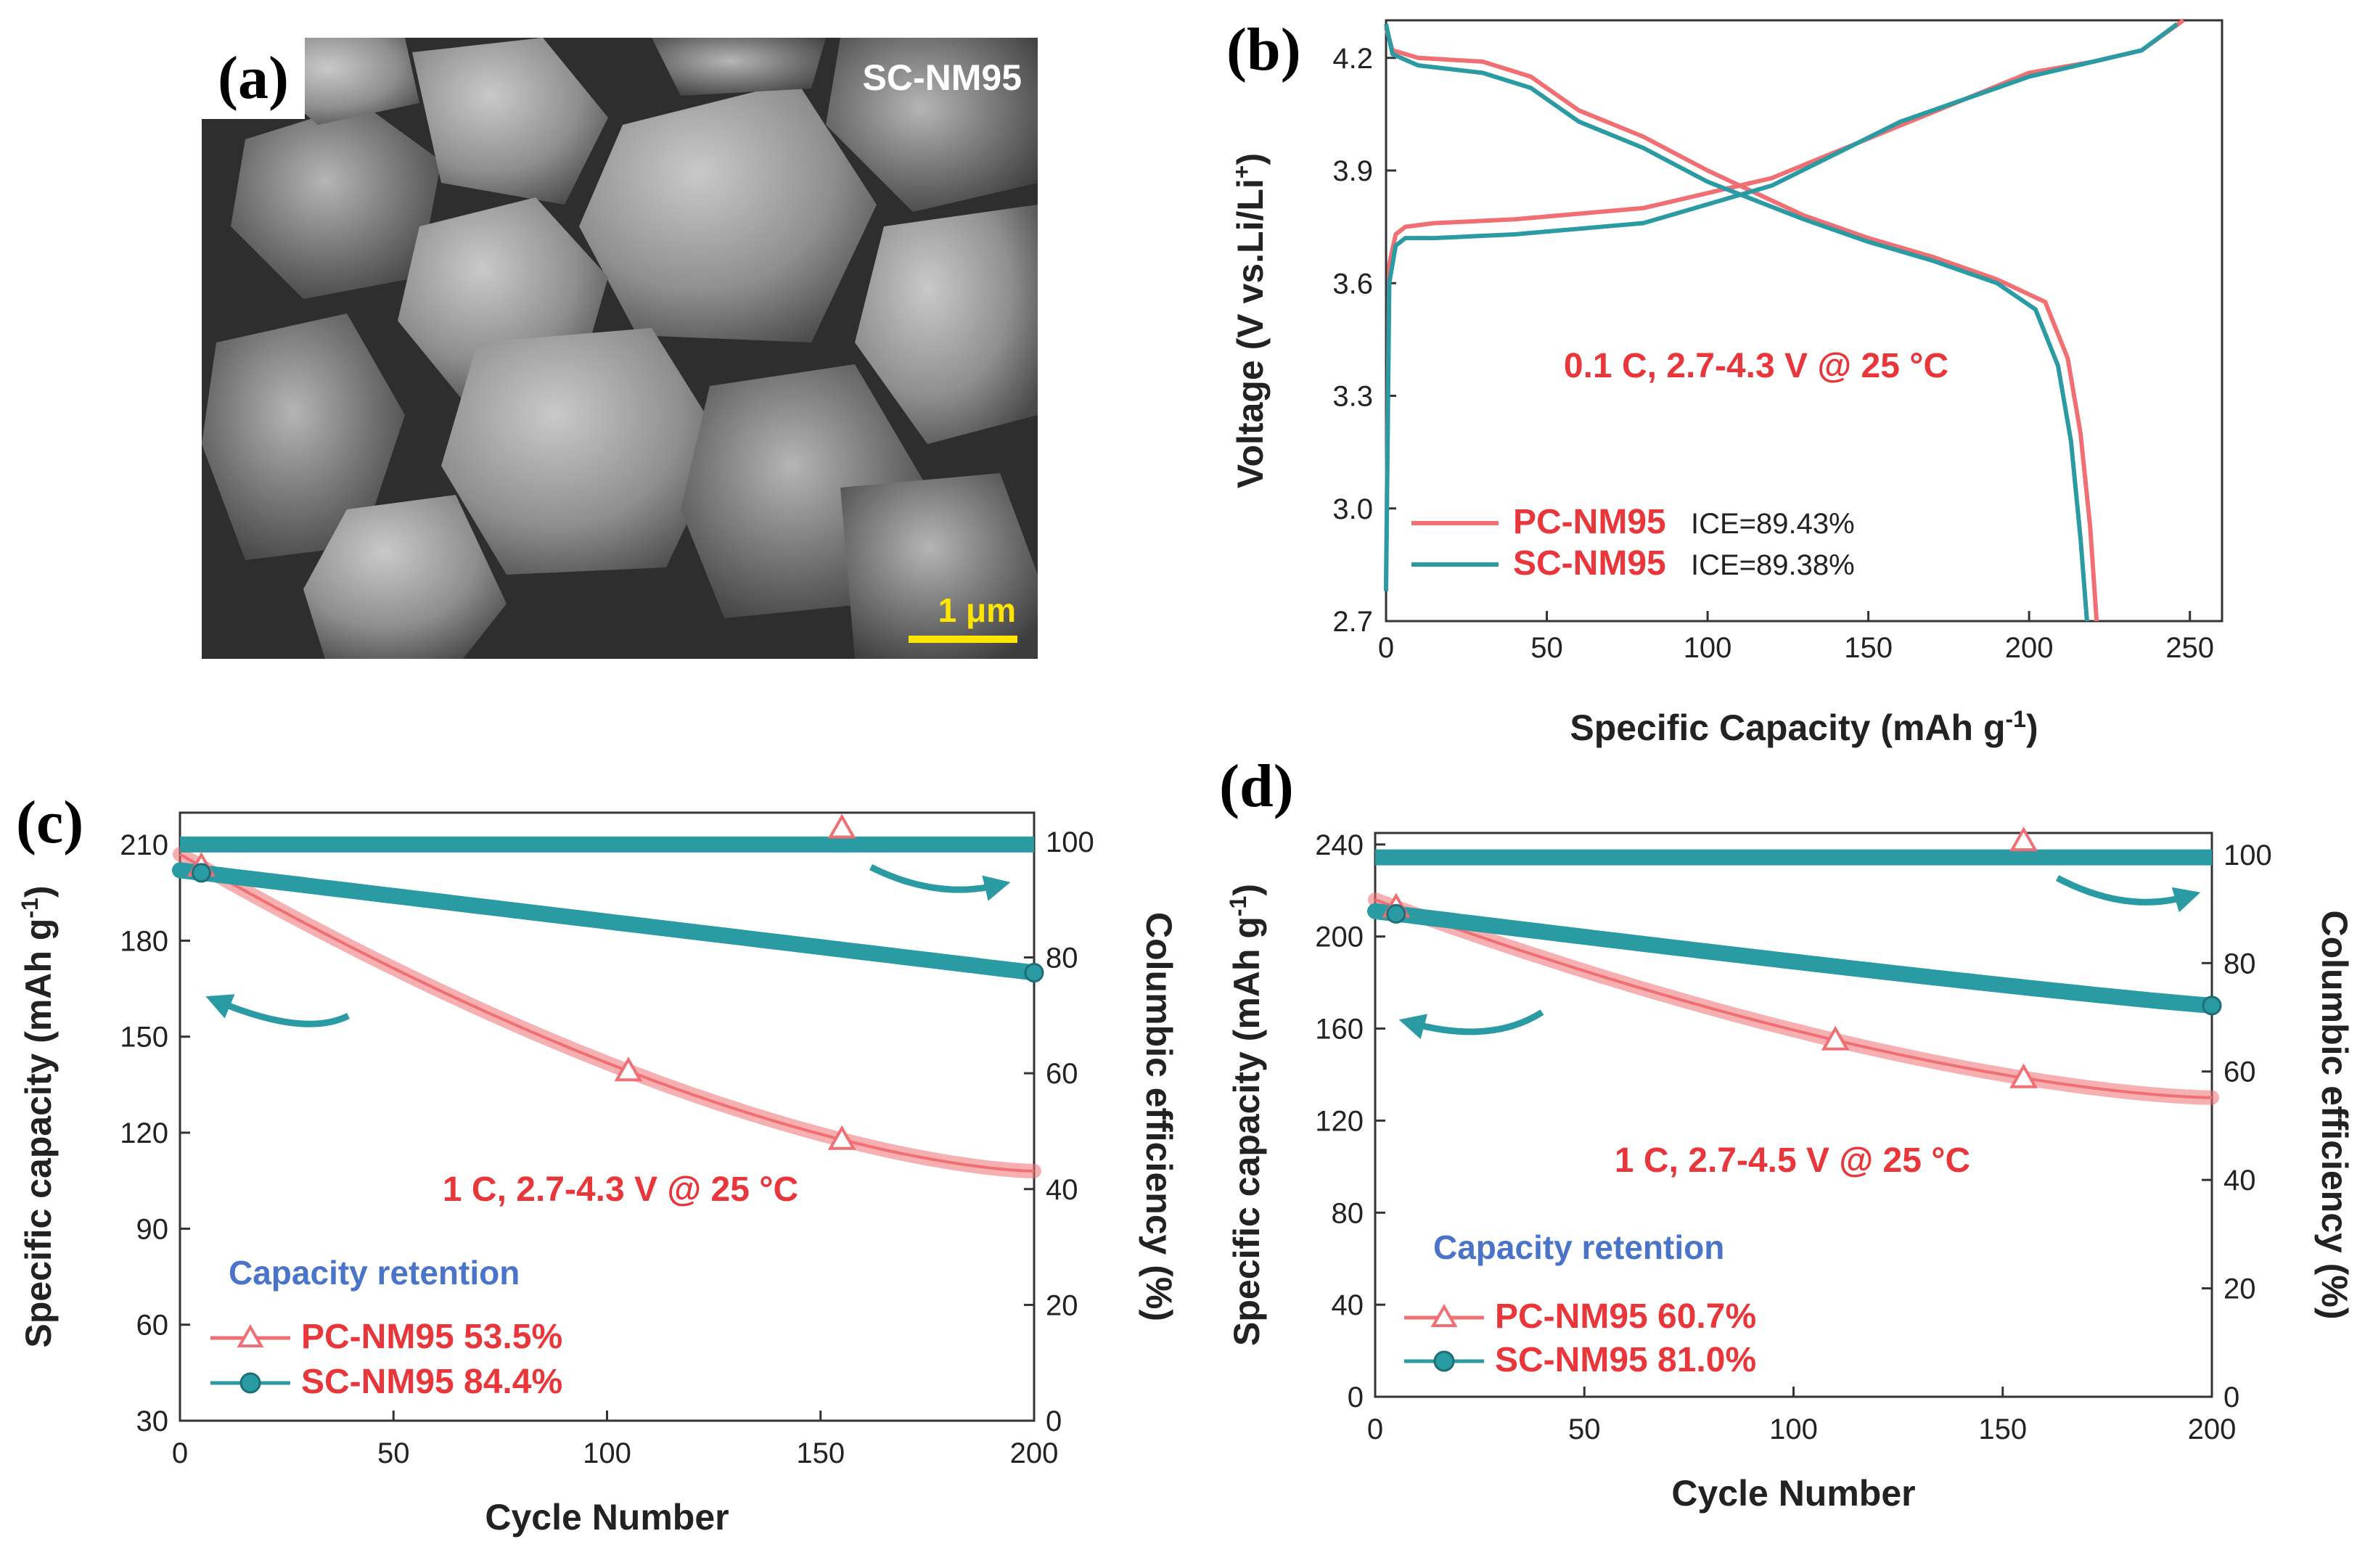  I want to click on y-left-tick-label: 80, so click(1348, 1213).